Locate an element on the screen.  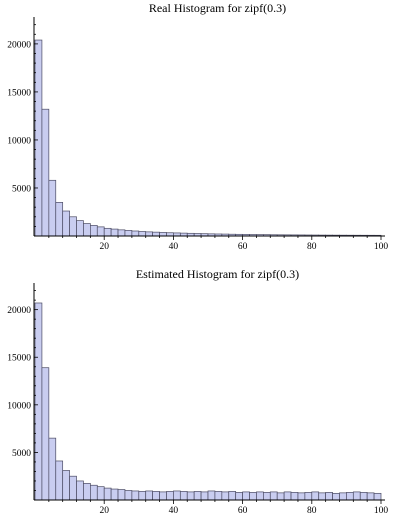
chart-title: Estimated Histogram for zipf(0.3) is located at coordinates (217, 274).